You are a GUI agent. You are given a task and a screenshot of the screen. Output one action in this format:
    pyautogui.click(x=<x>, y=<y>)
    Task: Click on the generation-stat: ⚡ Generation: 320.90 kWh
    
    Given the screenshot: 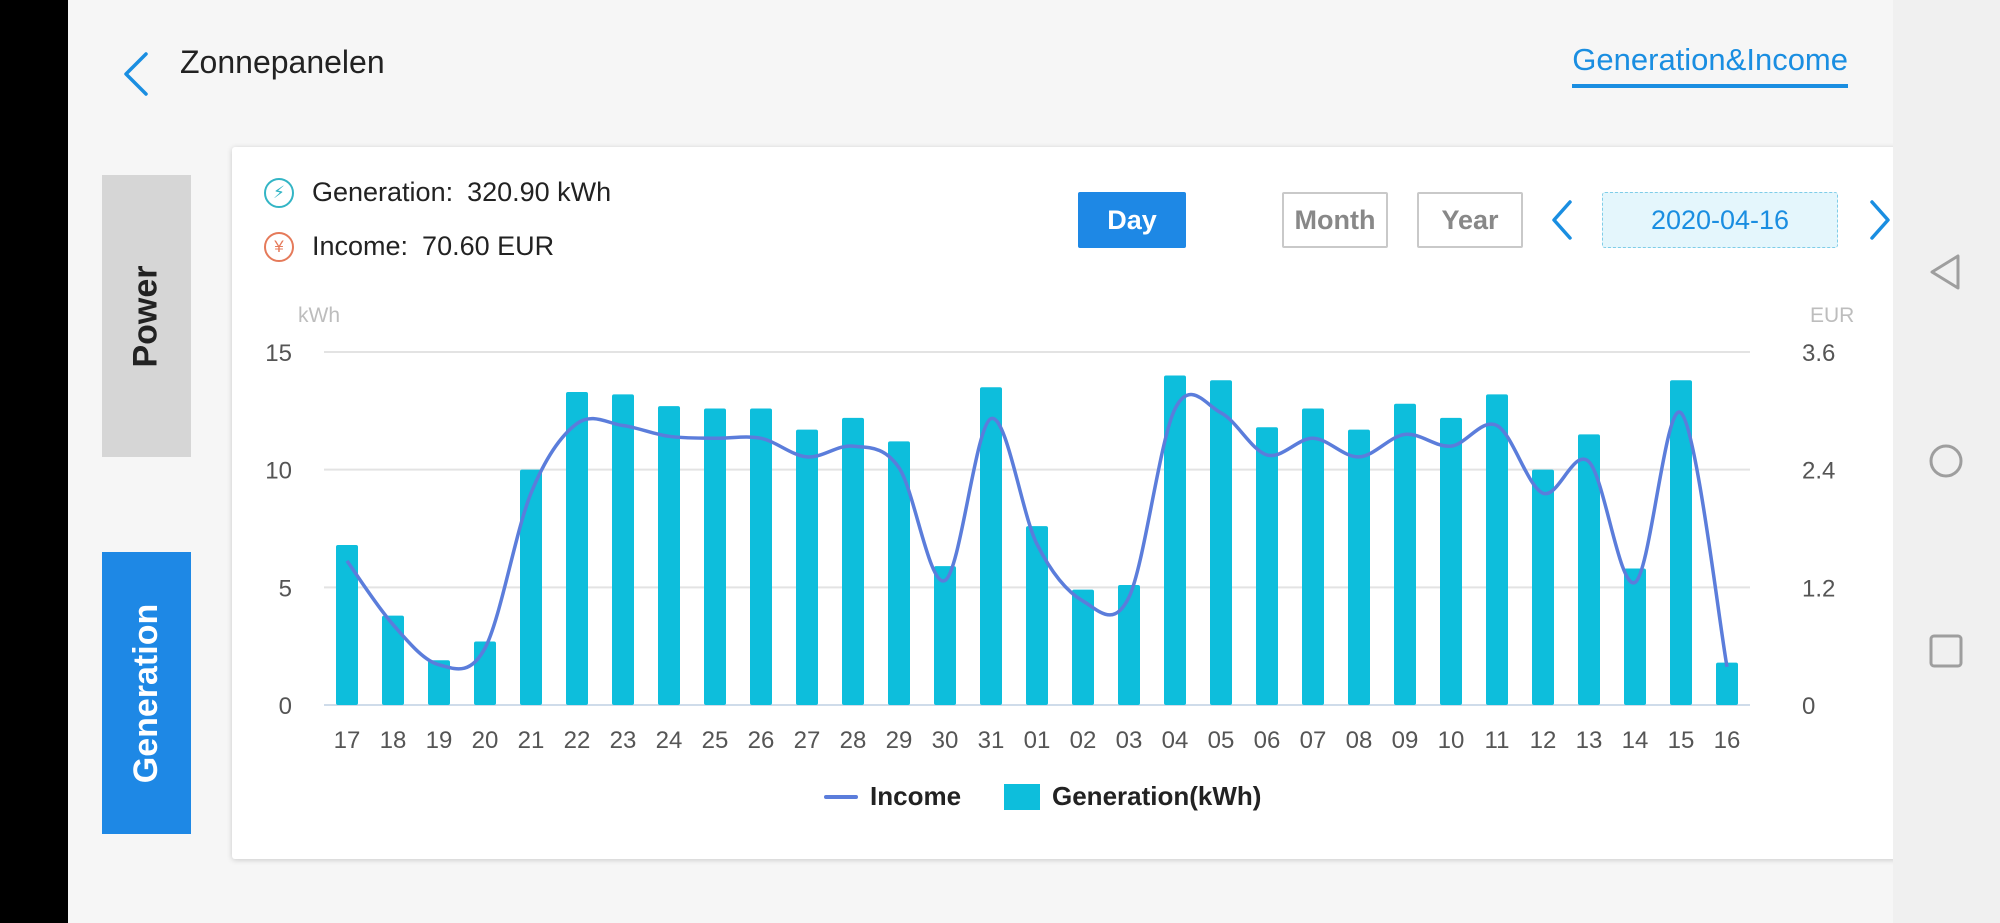 What is the action you would take?
    pyautogui.click(x=437, y=192)
    